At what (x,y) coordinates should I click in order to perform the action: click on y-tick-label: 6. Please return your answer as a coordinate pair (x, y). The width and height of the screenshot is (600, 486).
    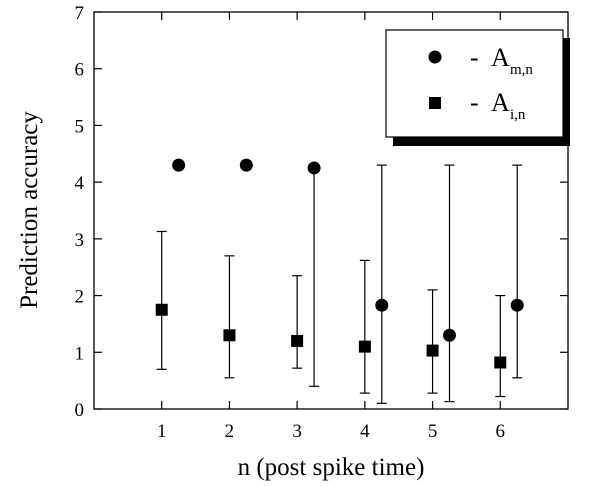
    Looking at the image, I should click on (80, 70).